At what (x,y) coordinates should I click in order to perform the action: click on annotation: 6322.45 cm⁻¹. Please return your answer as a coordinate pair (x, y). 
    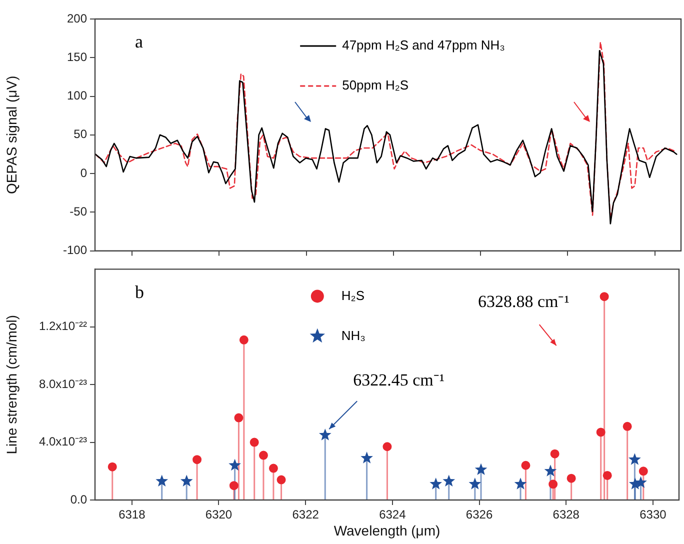
    Looking at the image, I should click on (398, 380).